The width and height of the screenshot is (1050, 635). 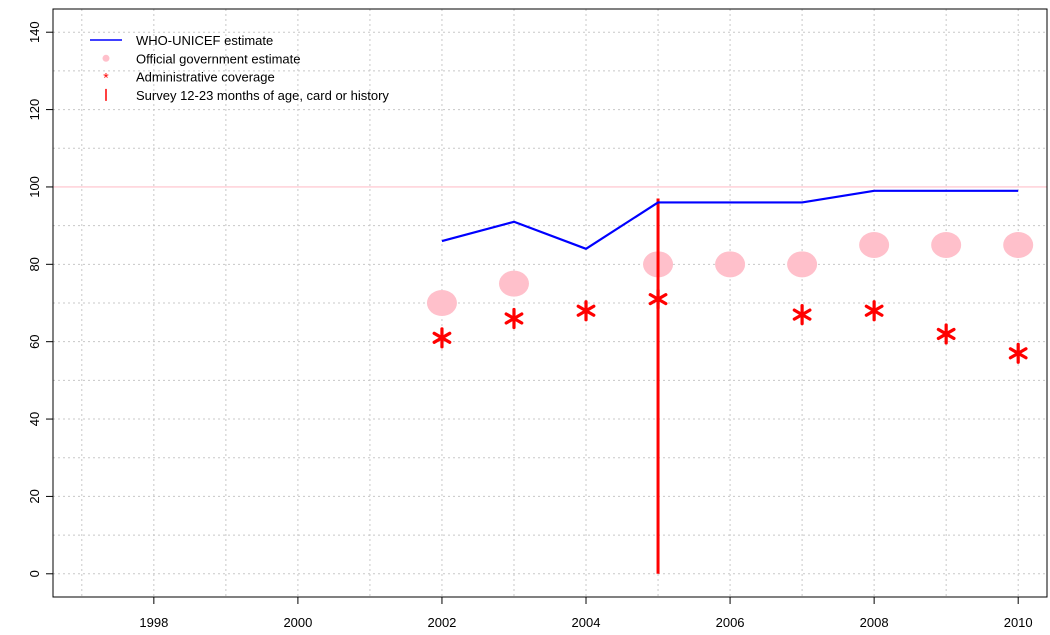 What do you see at coordinates (34, 573) in the screenshot?
I see `y-tick-label: 0` at bounding box center [34, 573].